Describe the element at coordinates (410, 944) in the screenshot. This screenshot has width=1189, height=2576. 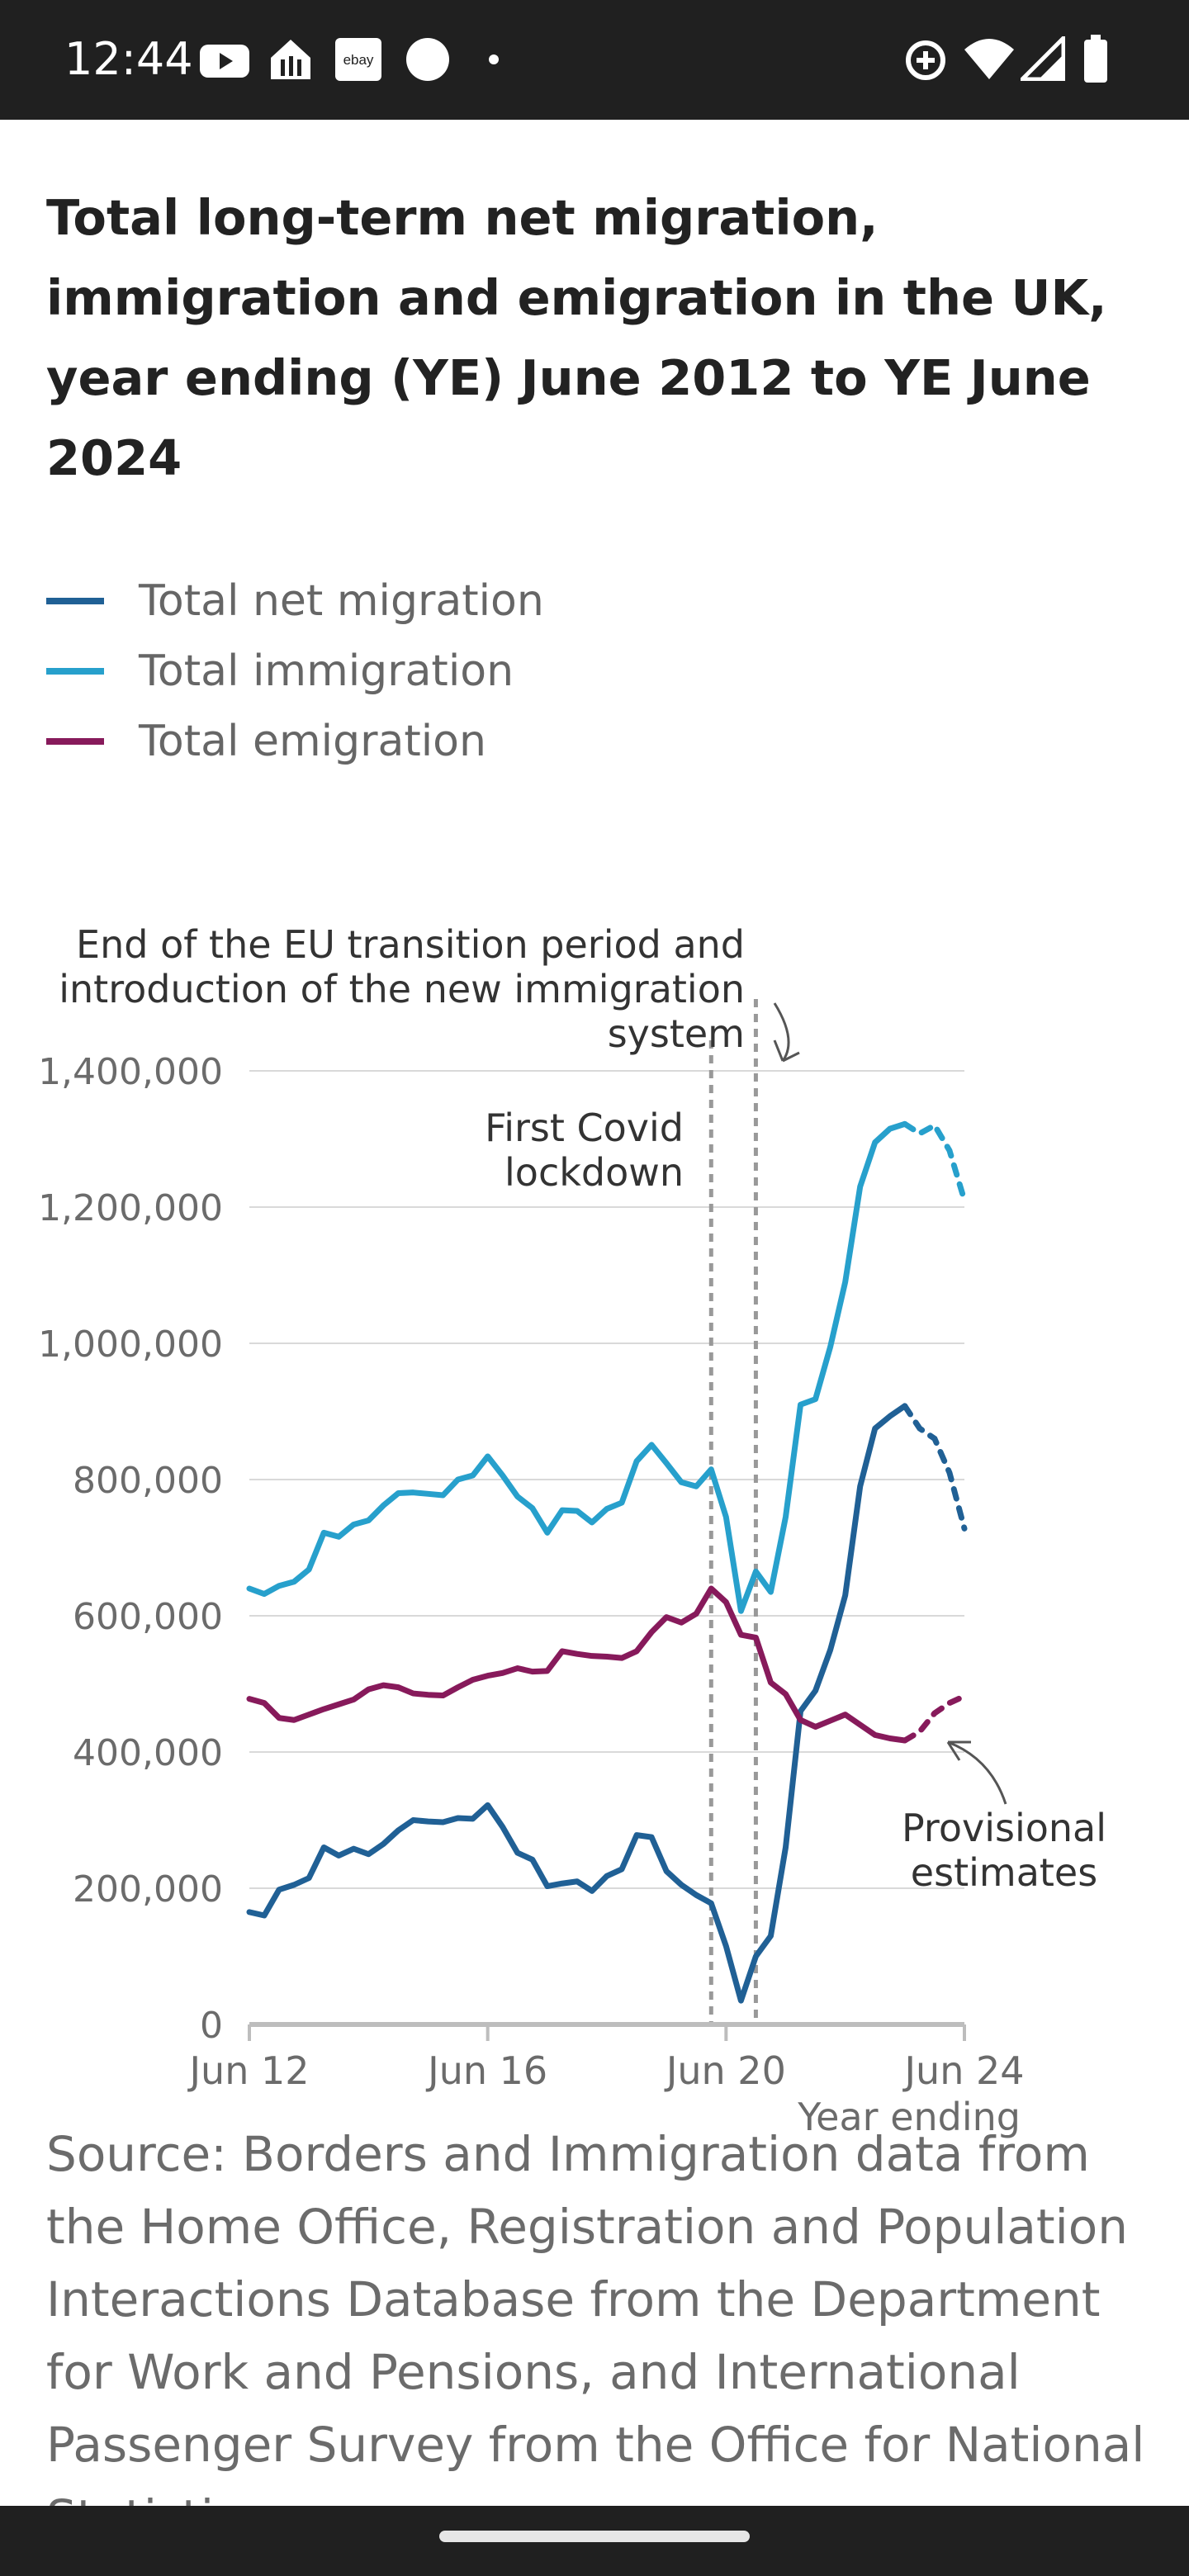
I see `eu-transition-annotation: End of the EU transition period and` at that location.